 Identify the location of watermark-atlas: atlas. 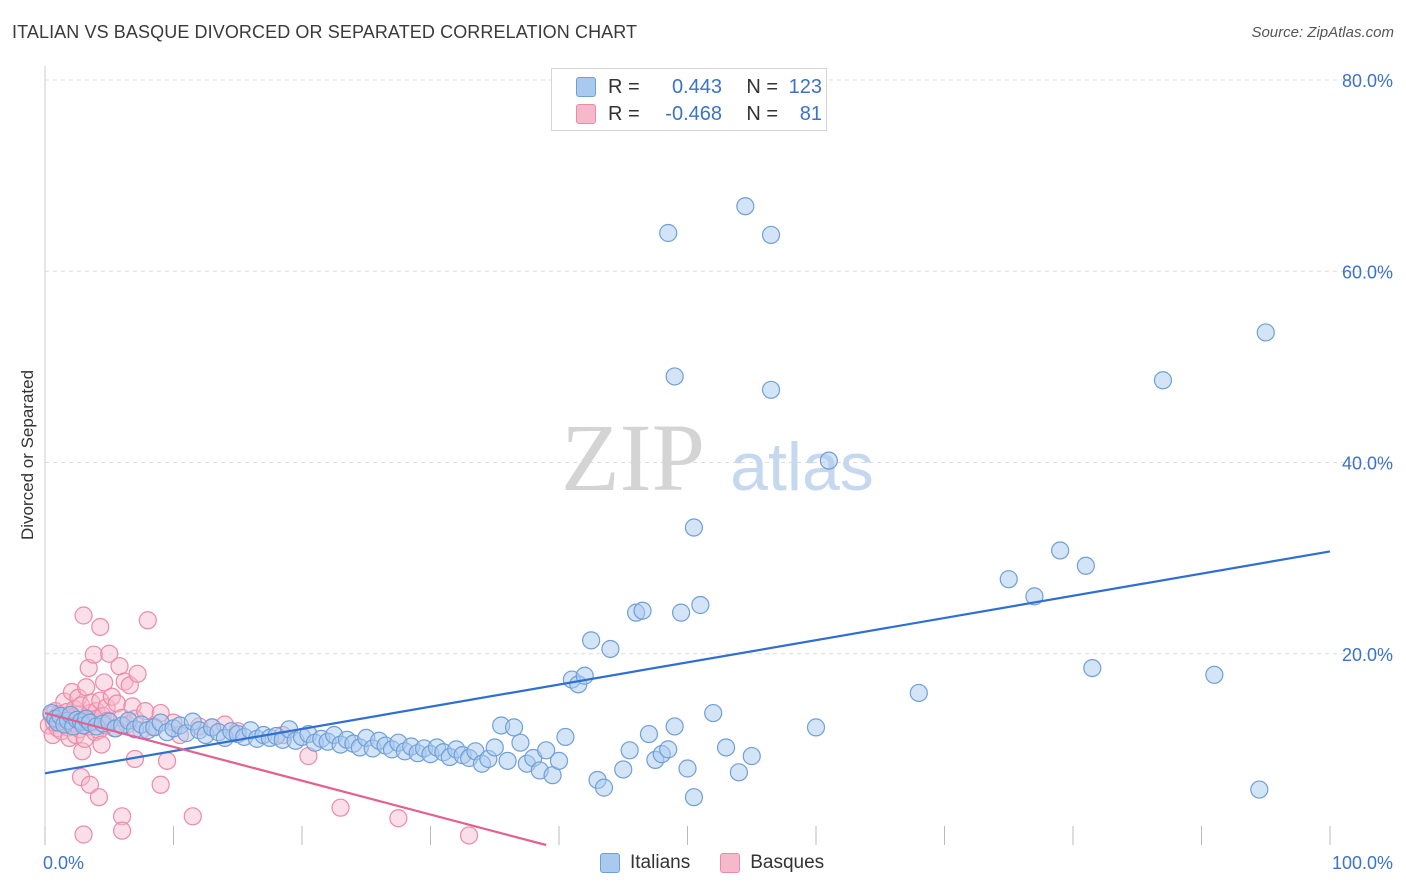
(802, 467).